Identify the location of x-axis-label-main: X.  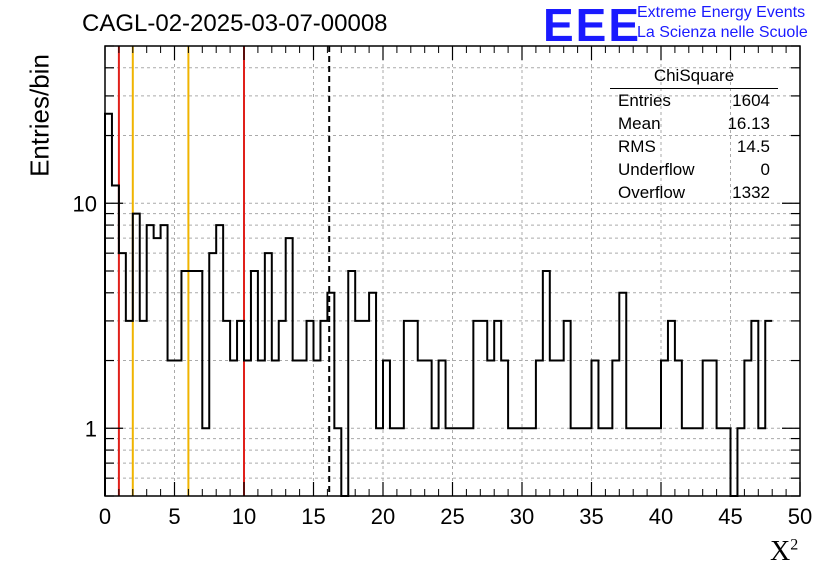
(780, 551).